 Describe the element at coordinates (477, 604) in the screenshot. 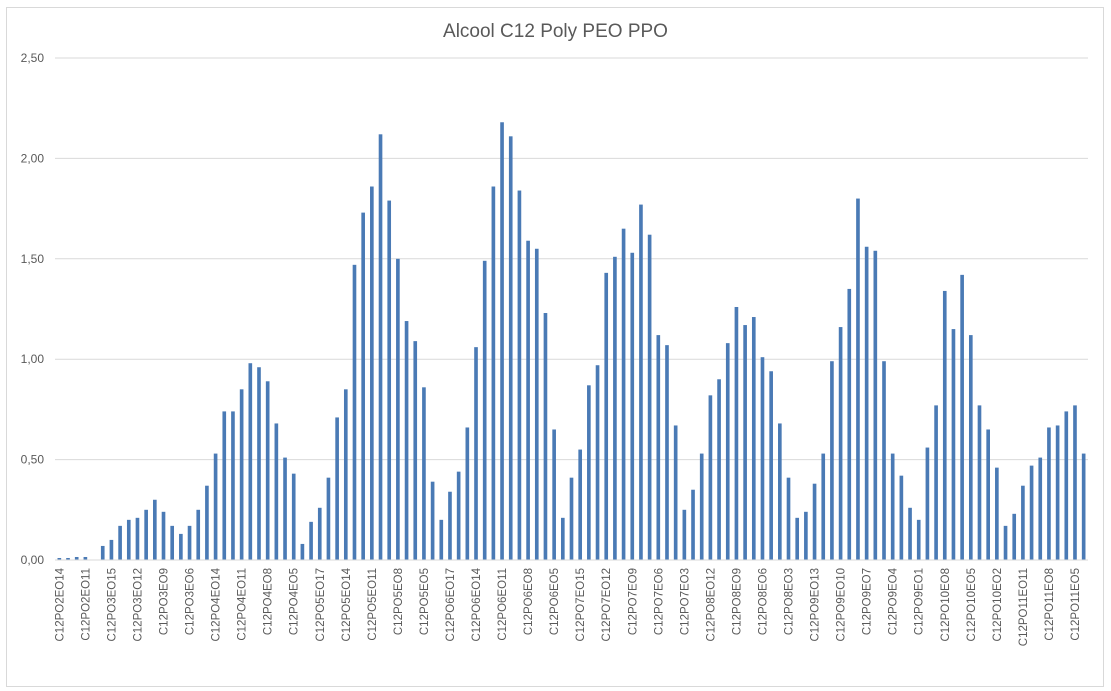

I see `x-tick-label: C12PO6EO14` at that location.